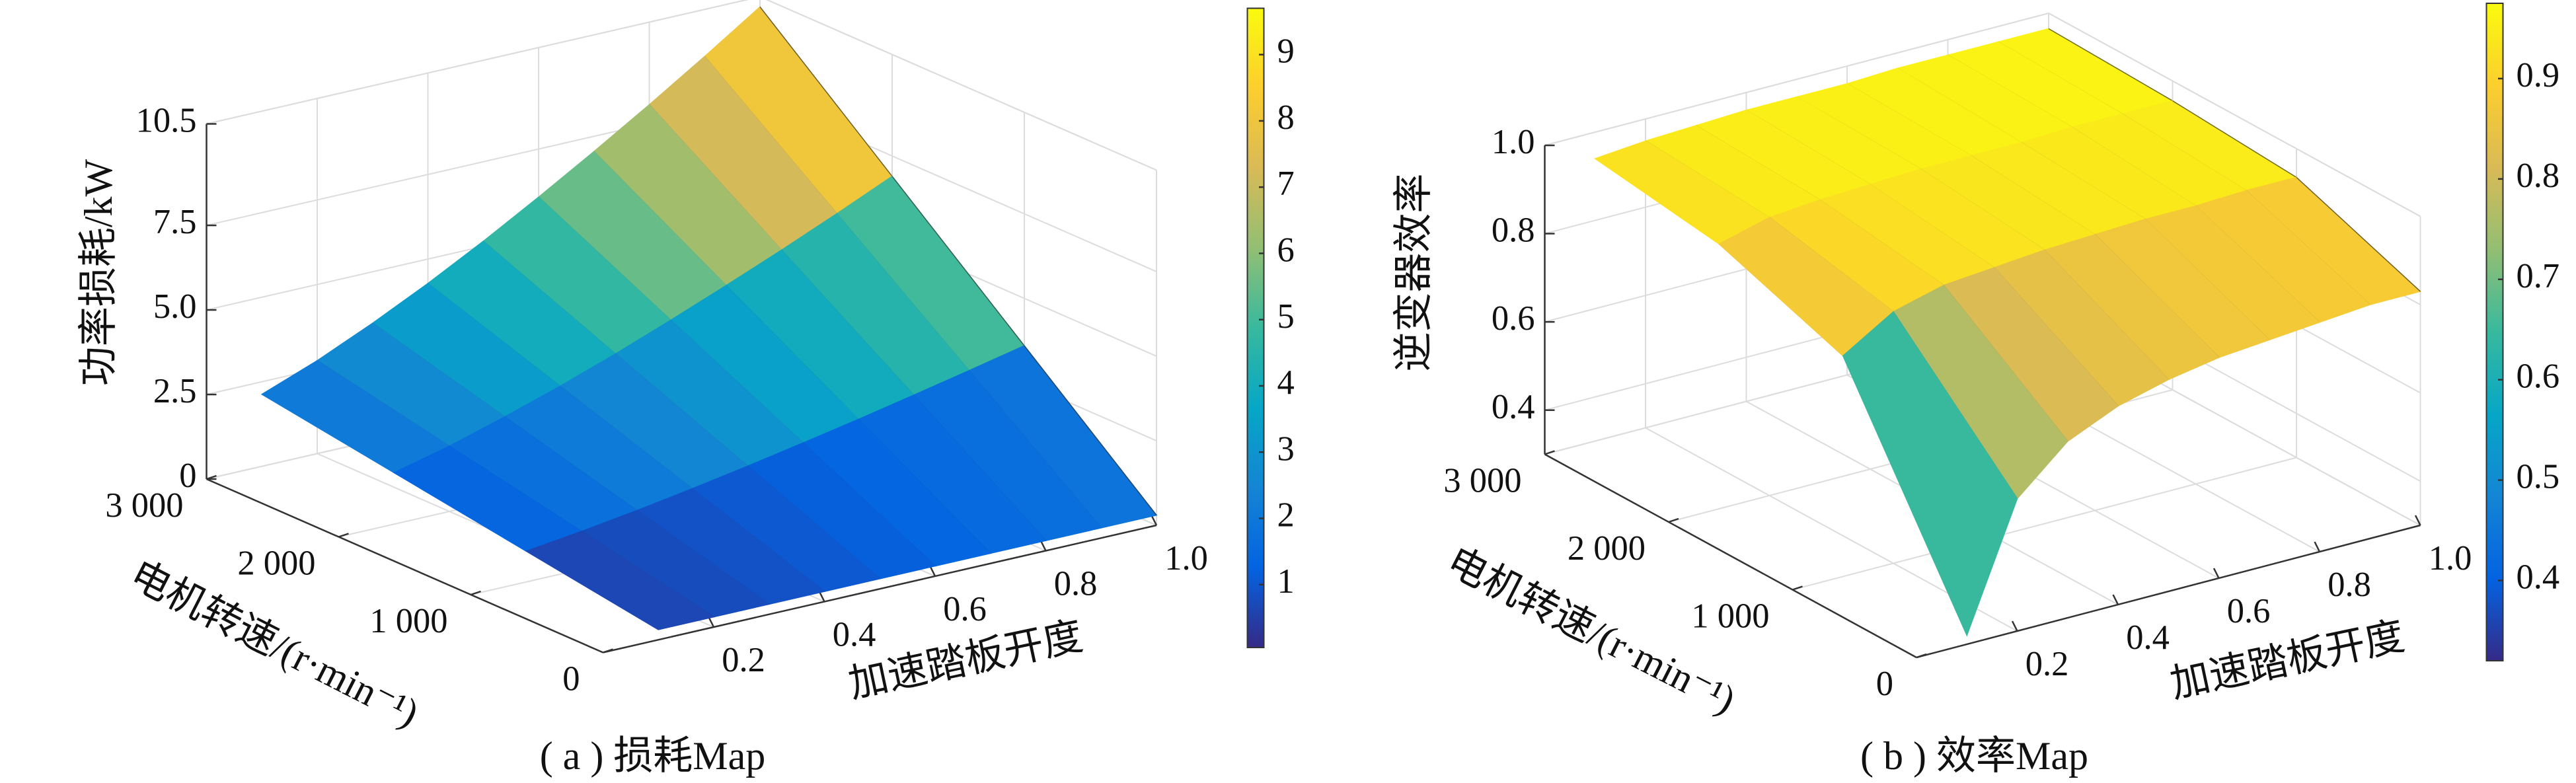  What do you see at coordinates (1286, 117) in the screenshot?
I see `colorbar-tick-label: 8` at bounding box center [1286, 117].